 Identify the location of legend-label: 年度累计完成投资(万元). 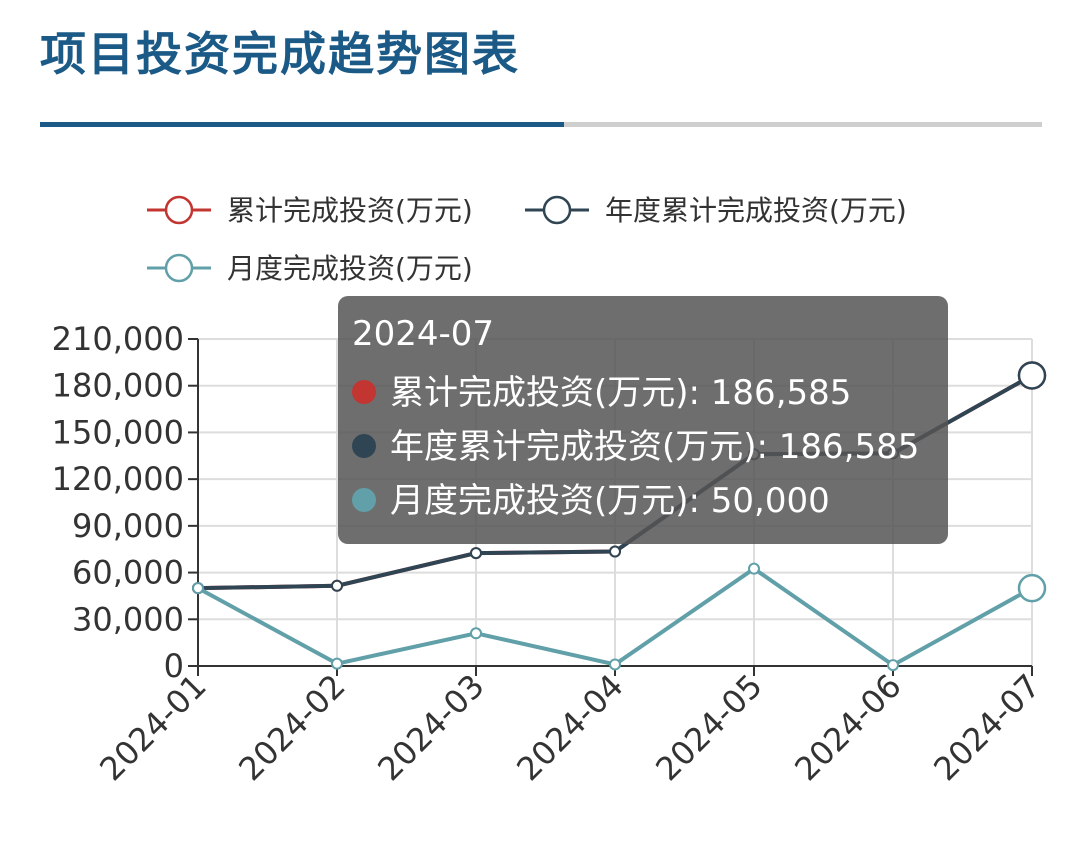
(756, 210).